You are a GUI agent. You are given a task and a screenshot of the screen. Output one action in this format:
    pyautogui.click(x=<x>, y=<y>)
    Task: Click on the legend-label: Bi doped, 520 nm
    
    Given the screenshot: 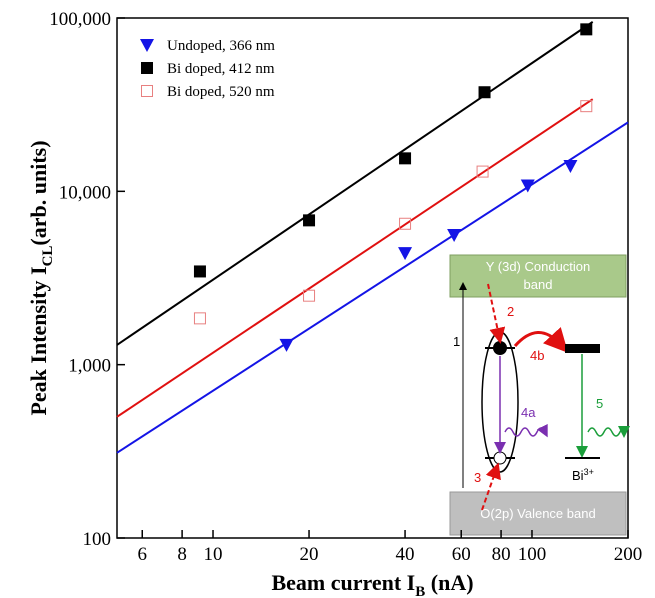 What is the action you would take?
    pyautogui.click(x=221, y=92)
    